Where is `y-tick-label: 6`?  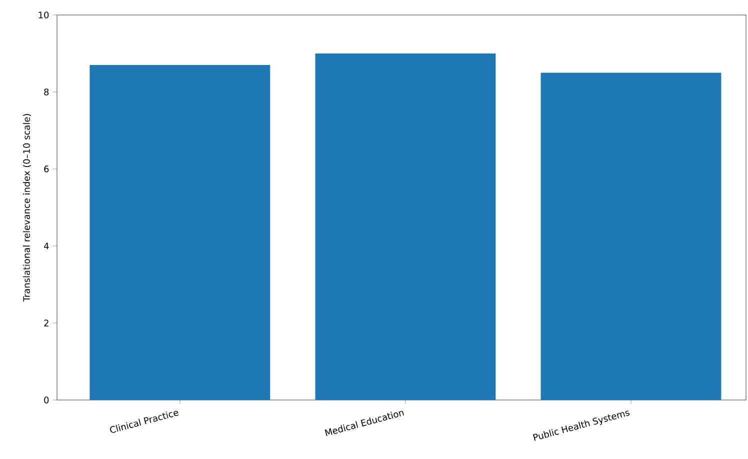 y-tick-label: 6 is located at coordinates (46, 169).